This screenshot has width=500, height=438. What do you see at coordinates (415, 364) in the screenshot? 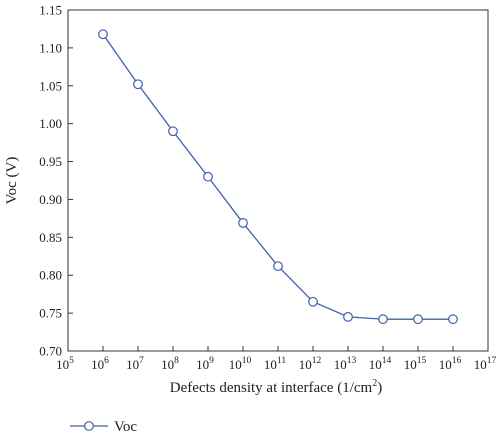
I see `x-tick-label: 10¹⁵` at bounding box center [415, 364].